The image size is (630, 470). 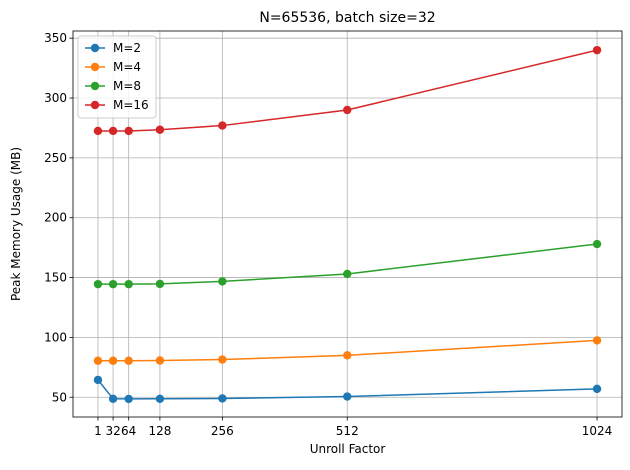 What do you see at coordinates (159, 431) in the screenshot?
I see `x-tick-label: 128` at bounding box center [159, 431].